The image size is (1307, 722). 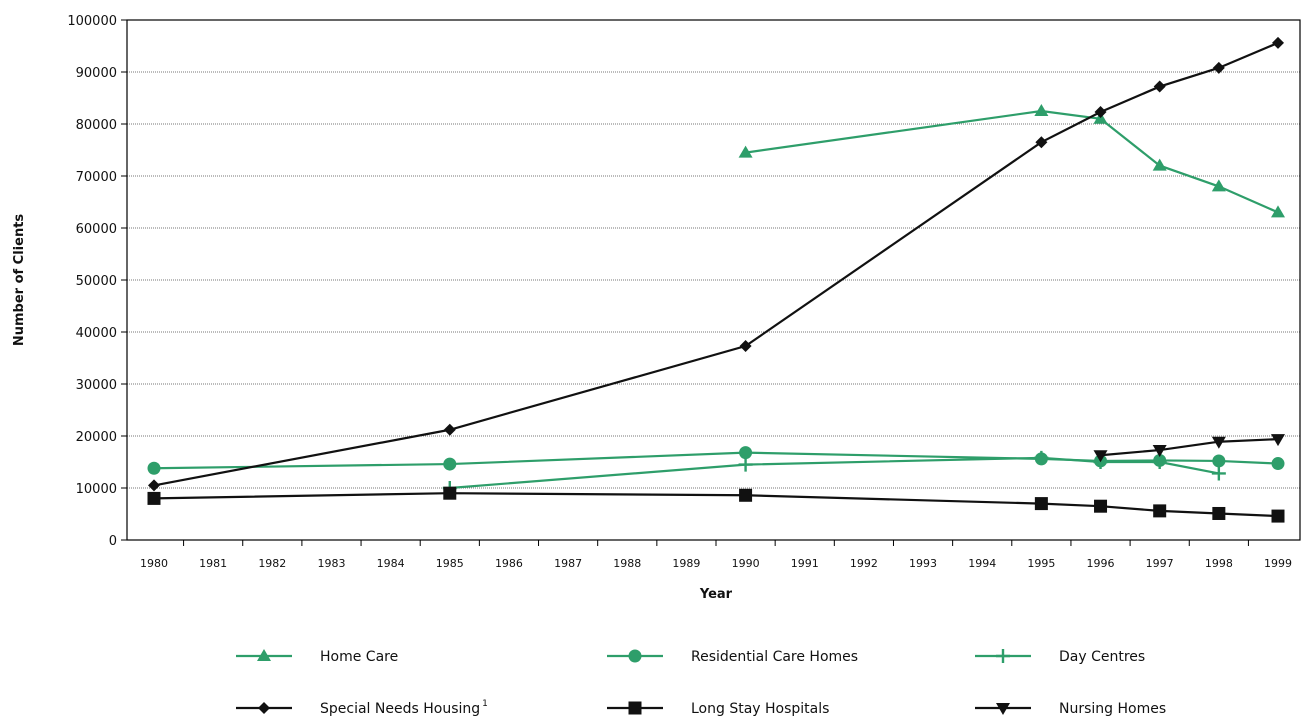 I want to click on x-tick-label: 1983, so click(x=331, y=563).